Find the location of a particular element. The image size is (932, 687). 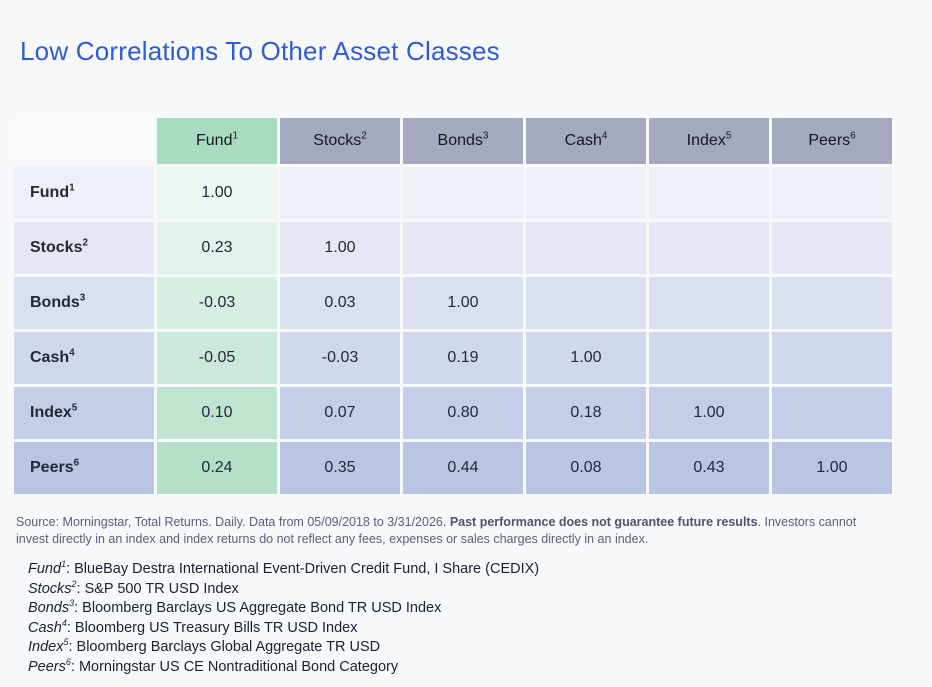

footnote-term: Stocks2 is located at coordinates (52, 587).